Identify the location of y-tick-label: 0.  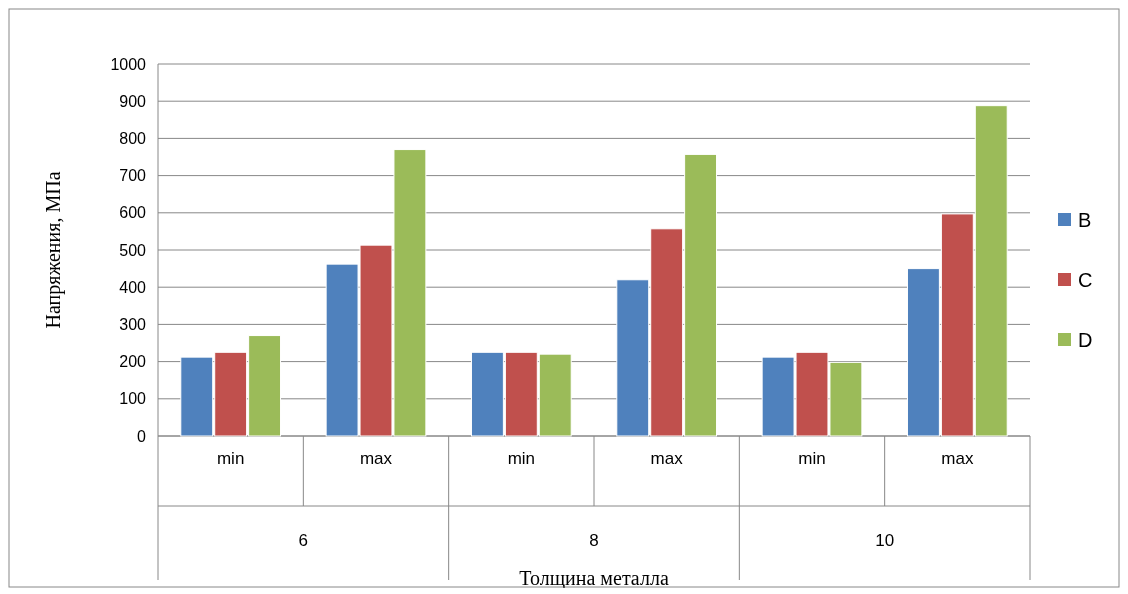
(142, 436).